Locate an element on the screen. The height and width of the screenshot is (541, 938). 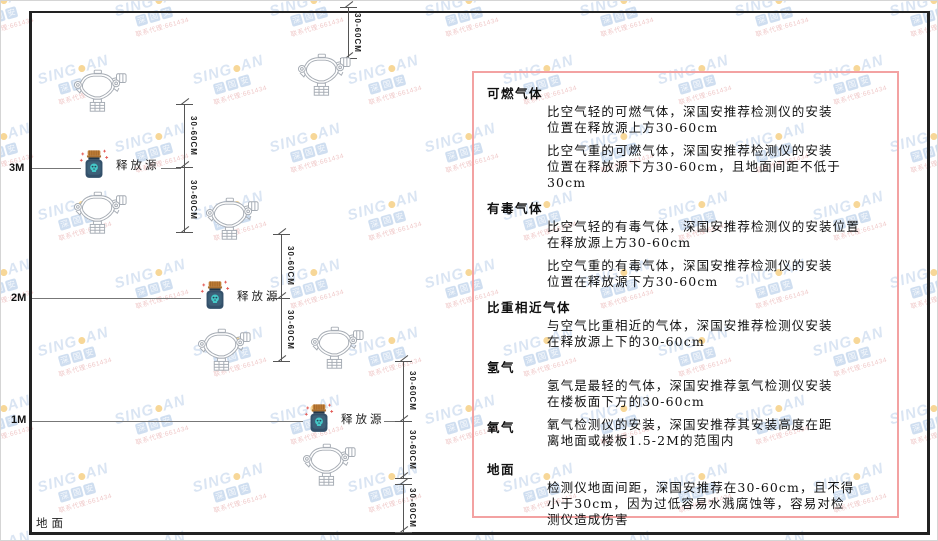
release-source-icon is located at coordinates (319, 418).